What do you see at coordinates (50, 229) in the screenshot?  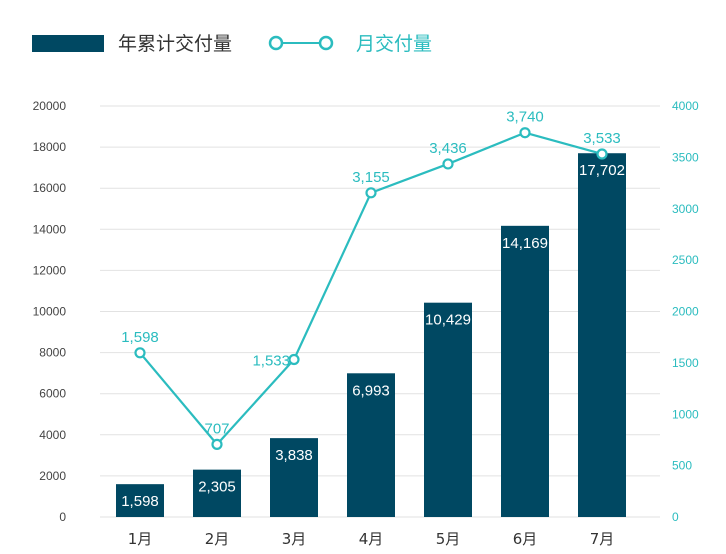 I see `y-tick-left: 14000` at bounding box center [50, 229].